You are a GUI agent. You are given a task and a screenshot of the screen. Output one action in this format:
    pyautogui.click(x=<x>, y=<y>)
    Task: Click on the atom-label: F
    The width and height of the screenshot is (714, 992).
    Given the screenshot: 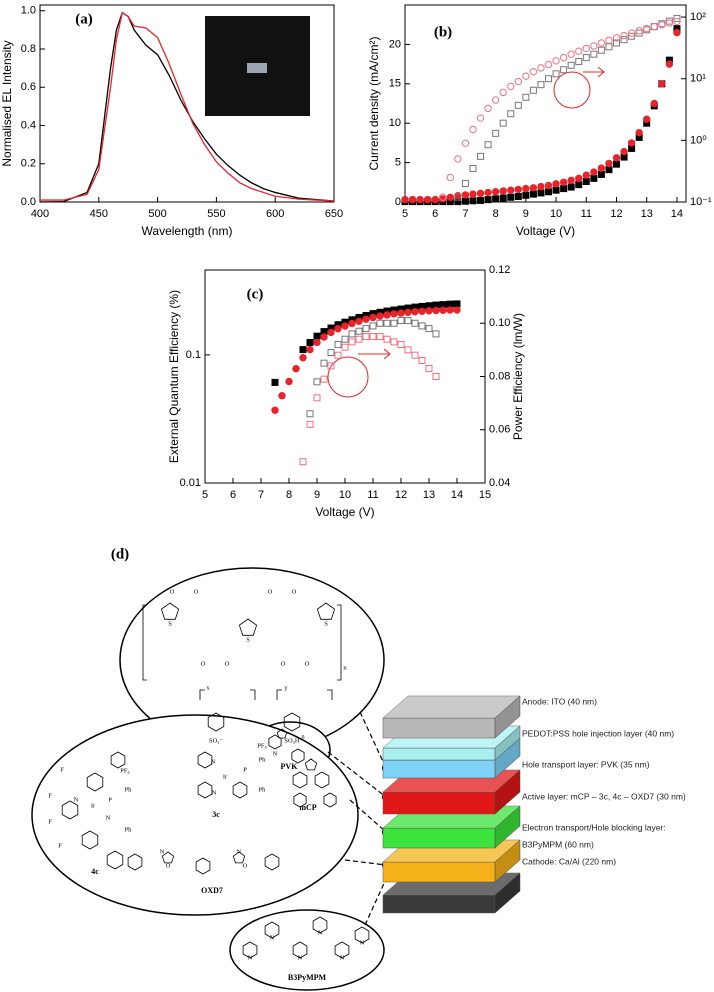 What is the action you would take?
    pyautogui.click(x=60, y=845)
    